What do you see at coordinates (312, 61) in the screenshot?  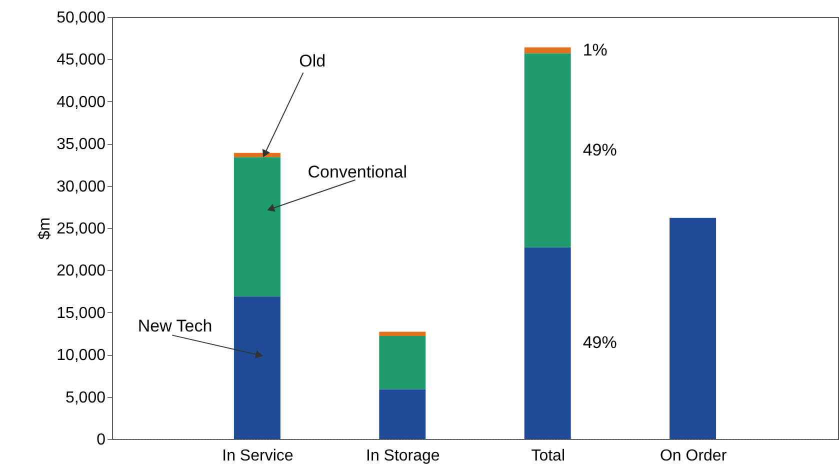 I see `text: Old` at bounding box center [312, 61].